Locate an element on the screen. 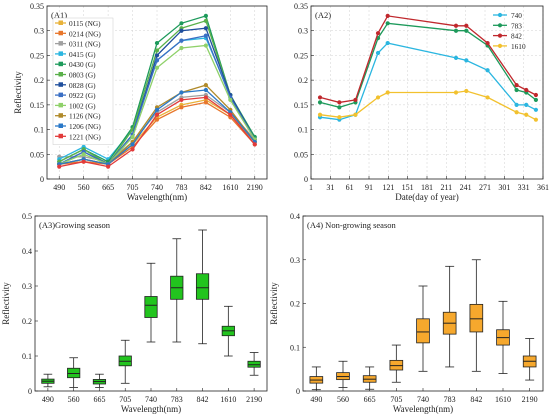  a4-y-tick-label: 0 is located at coordinates (298, 391).